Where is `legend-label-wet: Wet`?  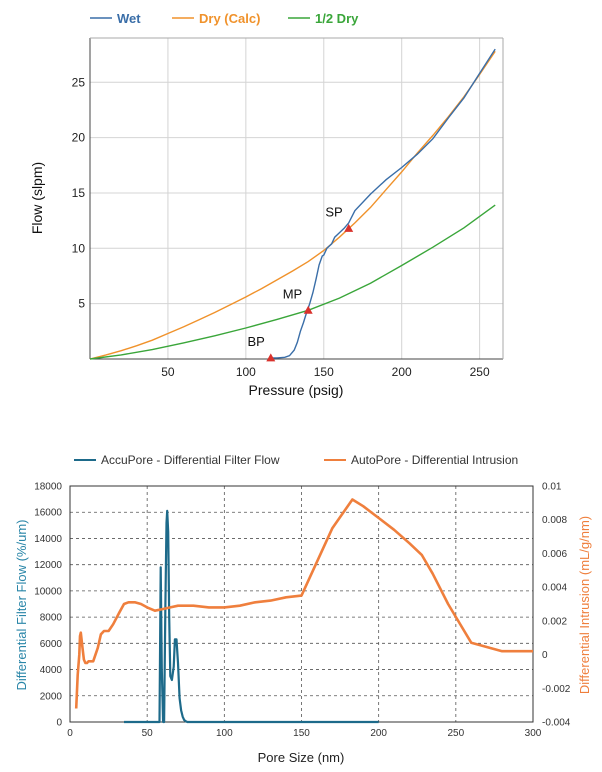 legend-label-wet: Wet is located at coordinates (129, 18).